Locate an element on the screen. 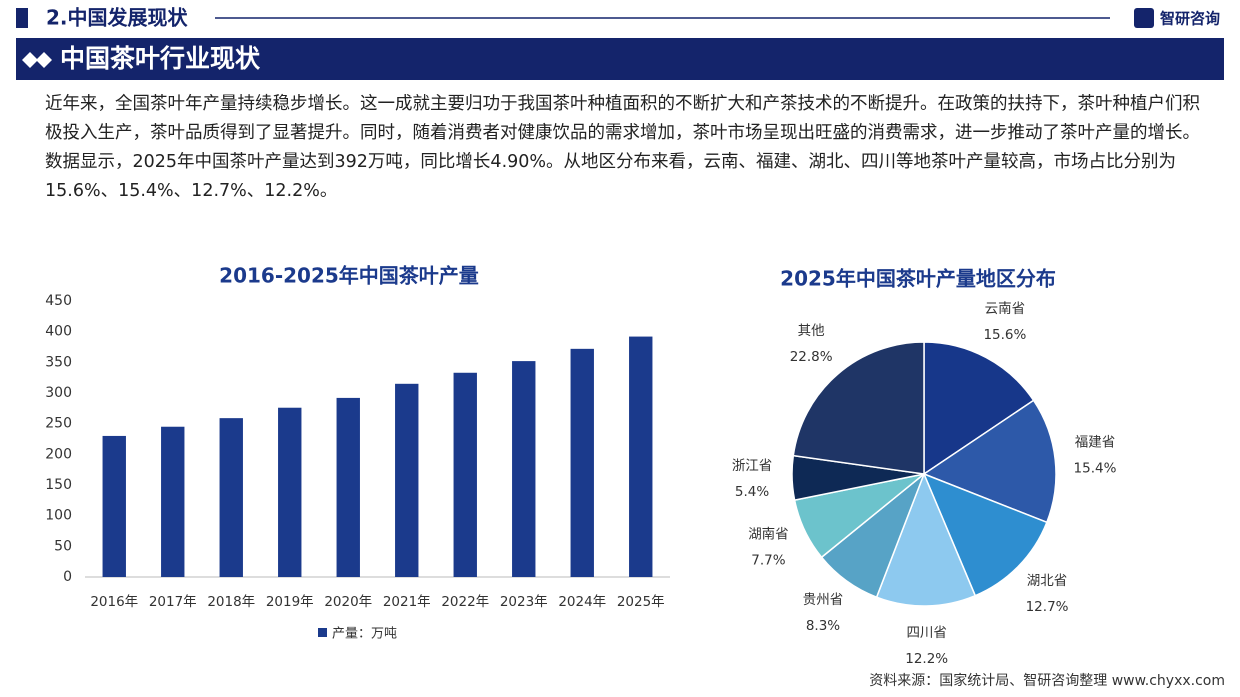 The image size is (1240, 697). x-tick-label: 2017年 is located at coordinates (173, 602).